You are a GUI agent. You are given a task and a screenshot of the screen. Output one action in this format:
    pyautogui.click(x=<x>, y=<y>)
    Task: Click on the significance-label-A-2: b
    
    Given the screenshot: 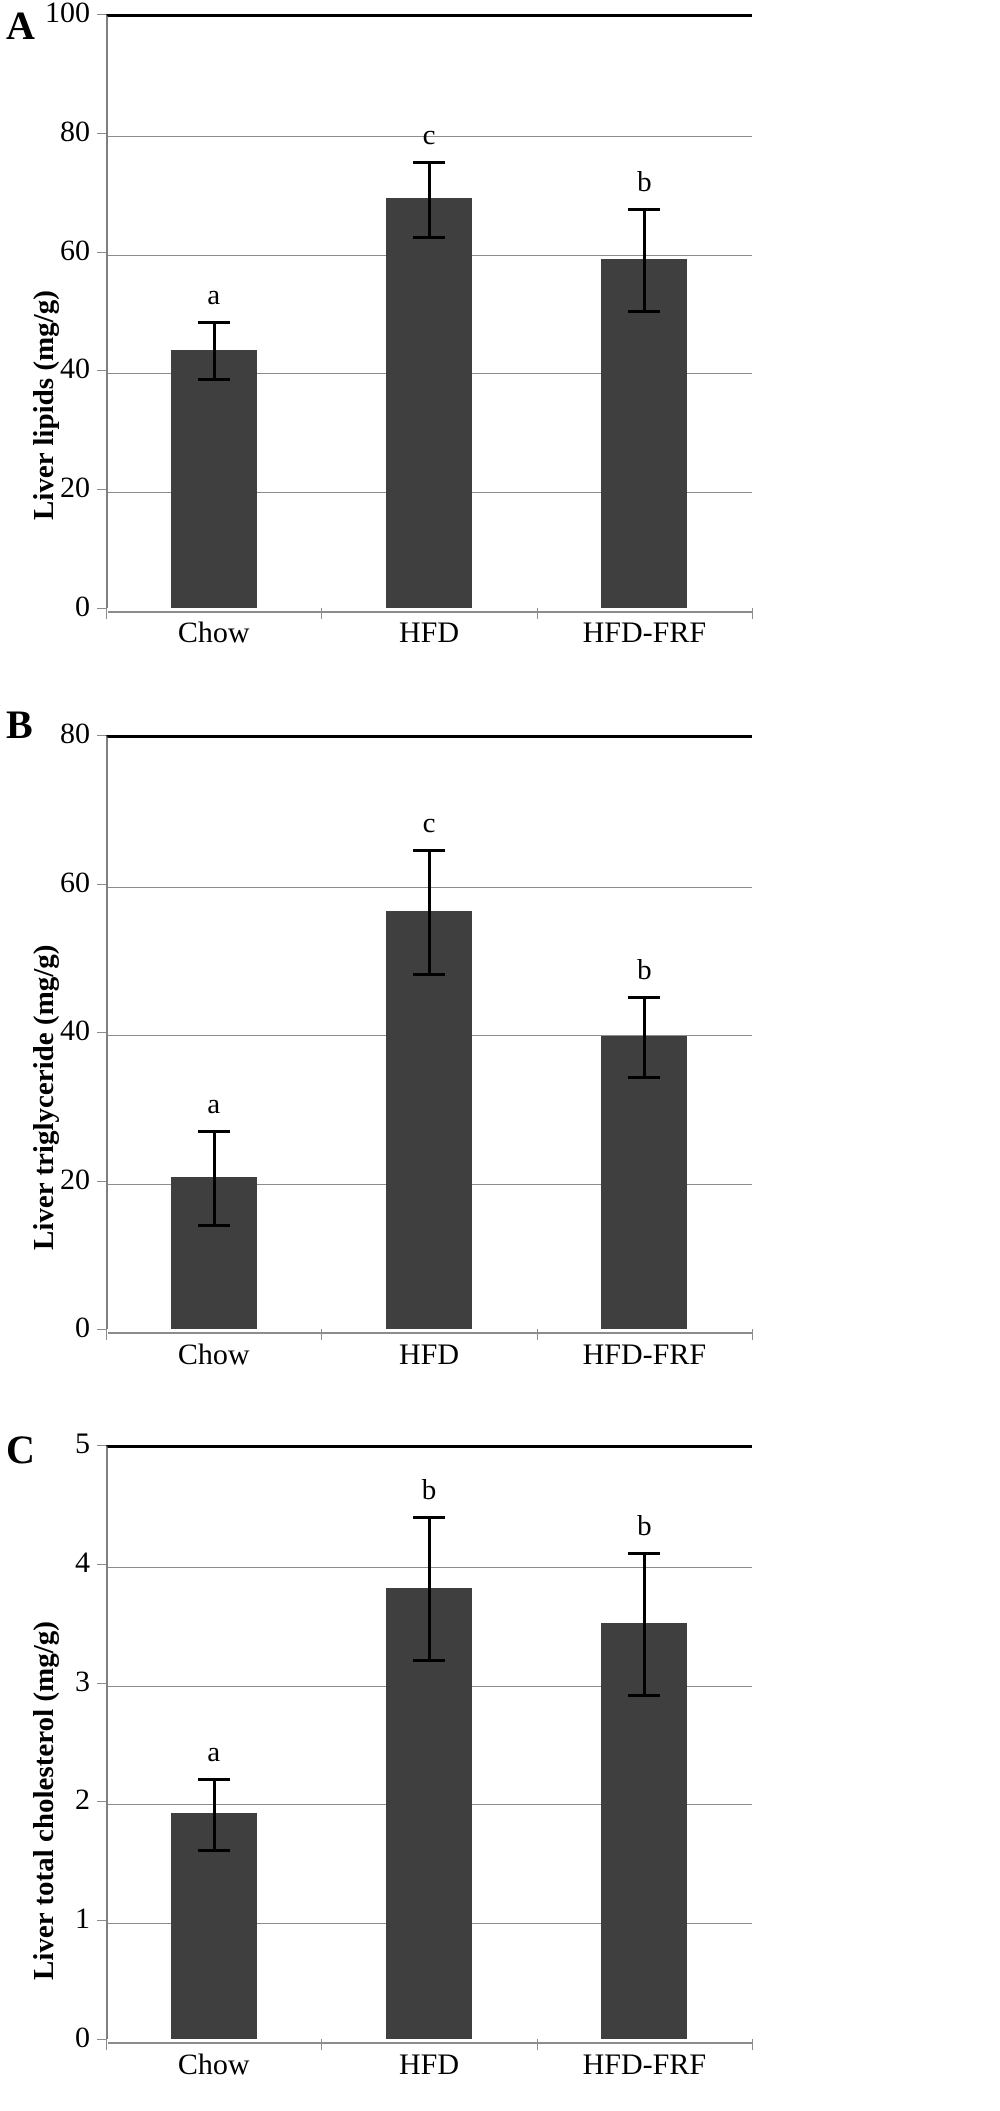 What is the action you would take?
    pyautogui.click(x=644, y=182)
    